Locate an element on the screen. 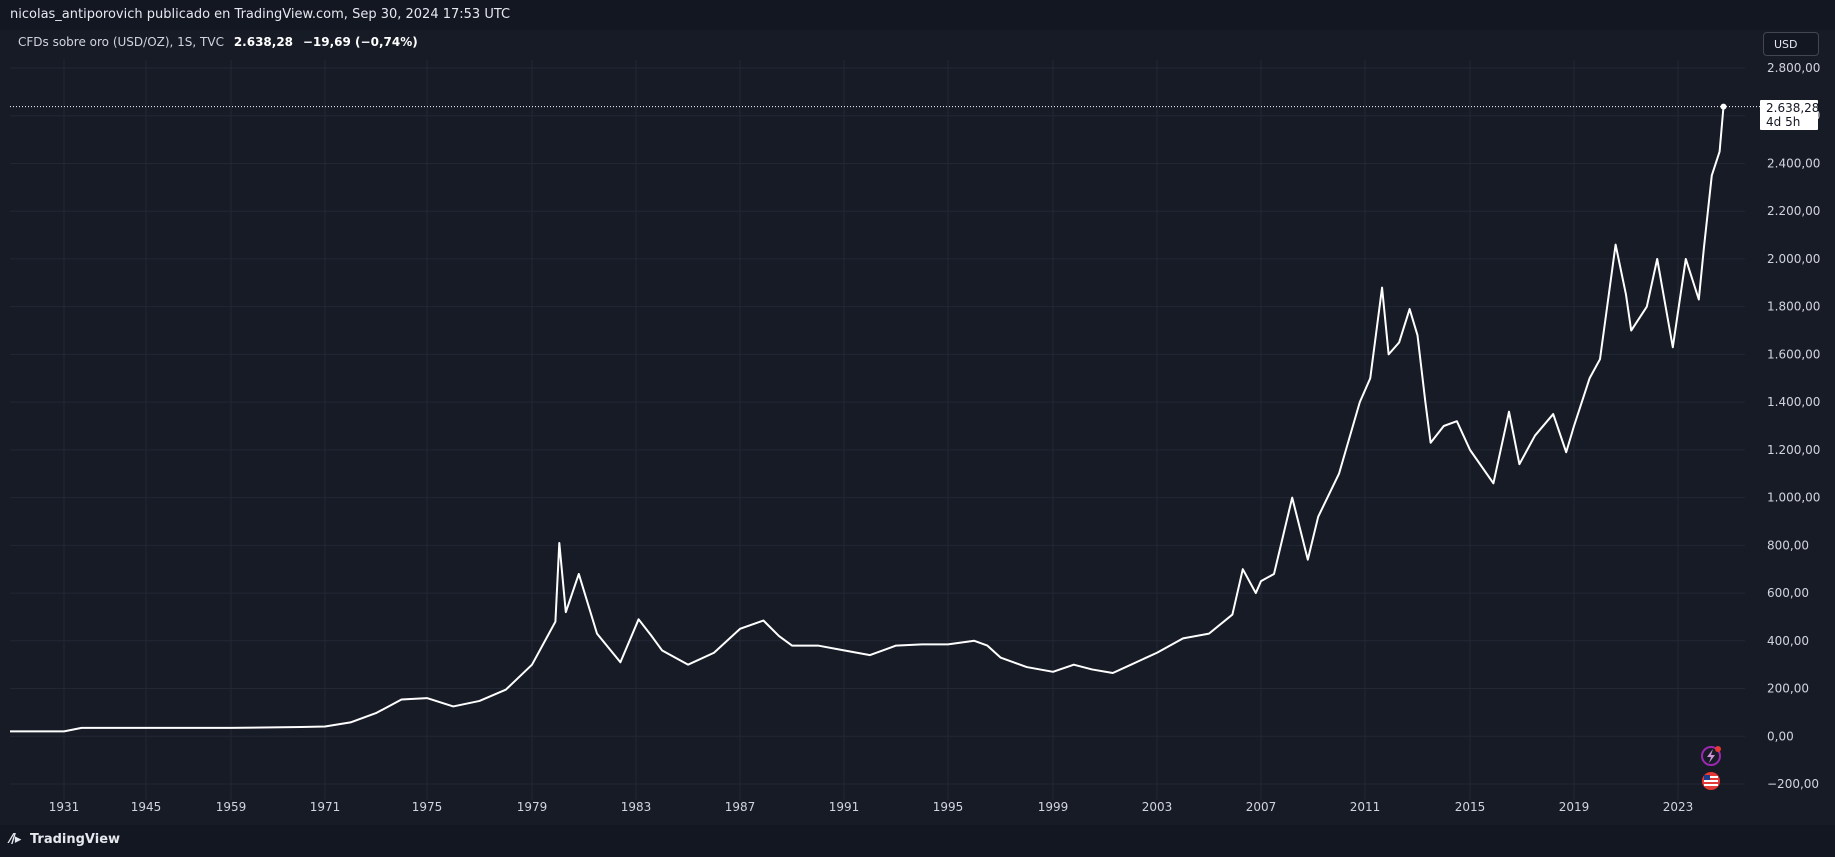 Image resolution: width=1835 pixels, height=857 pixels. x-tick-label: 1995 is located at coordinates (948, 807).